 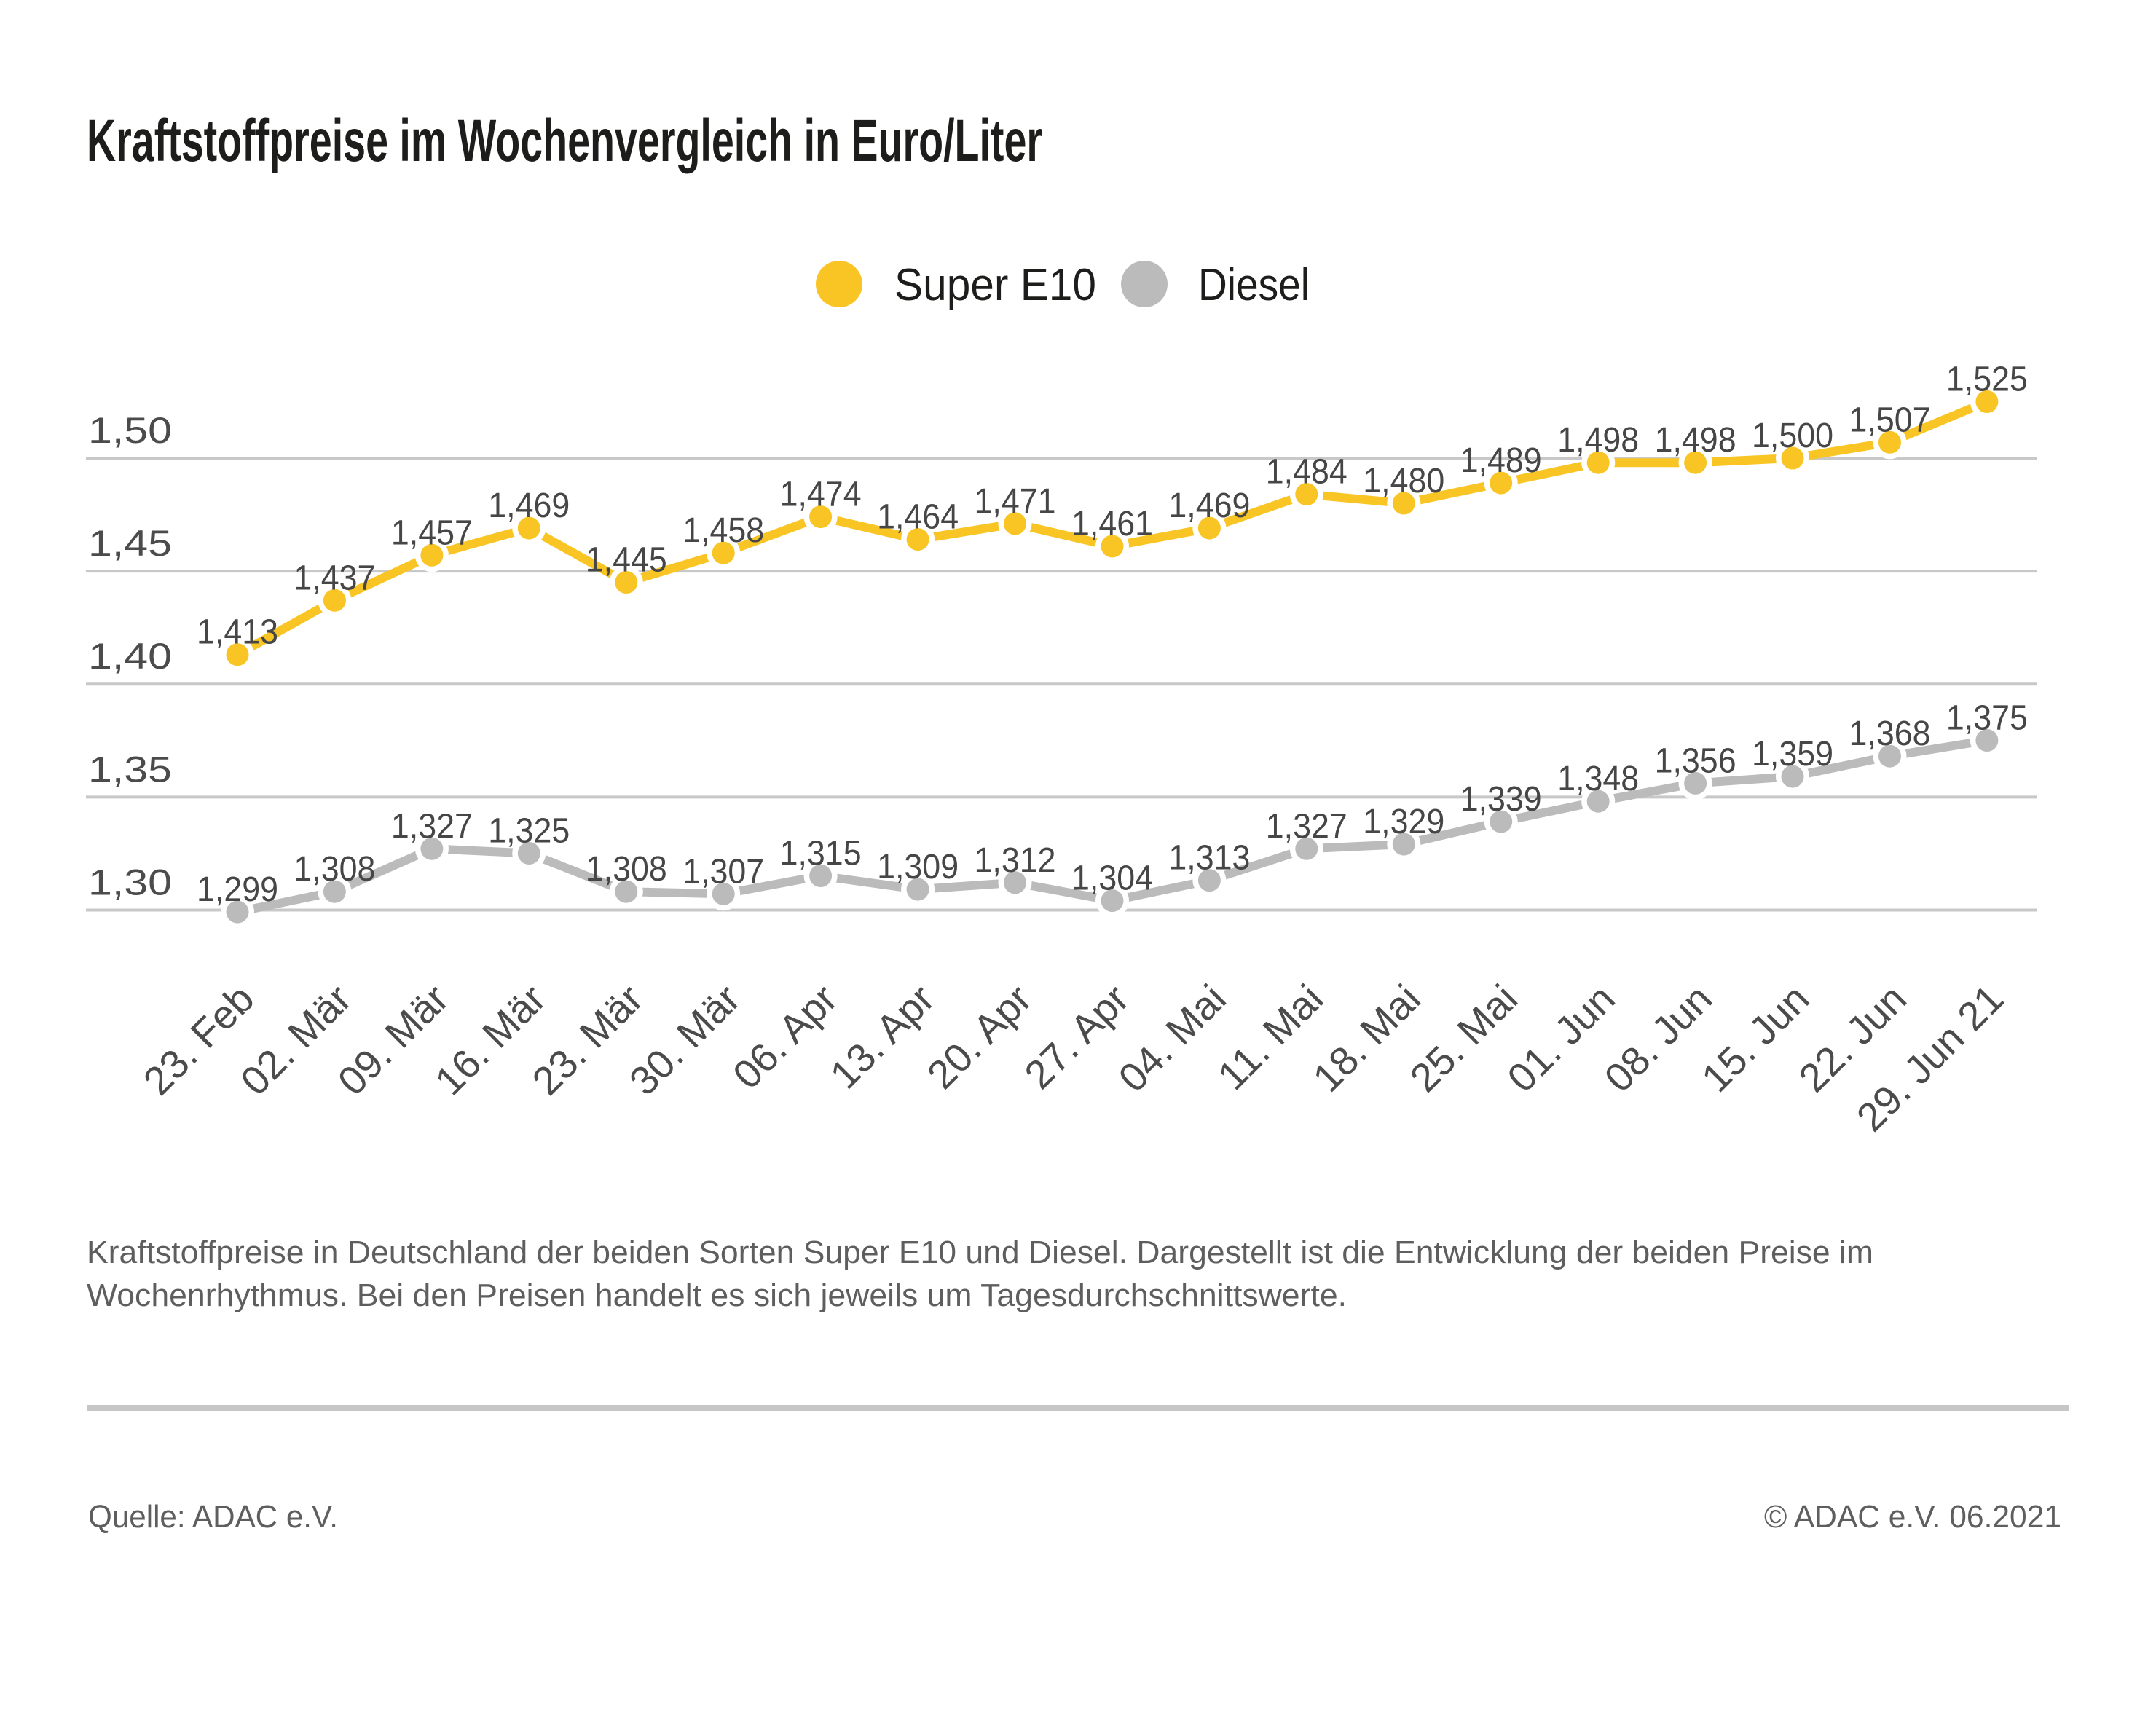 What do you see at coordinates (1792, 754) in the screenshot?
I see `svg-text: 1,359` at bounding box center [1792, 754].